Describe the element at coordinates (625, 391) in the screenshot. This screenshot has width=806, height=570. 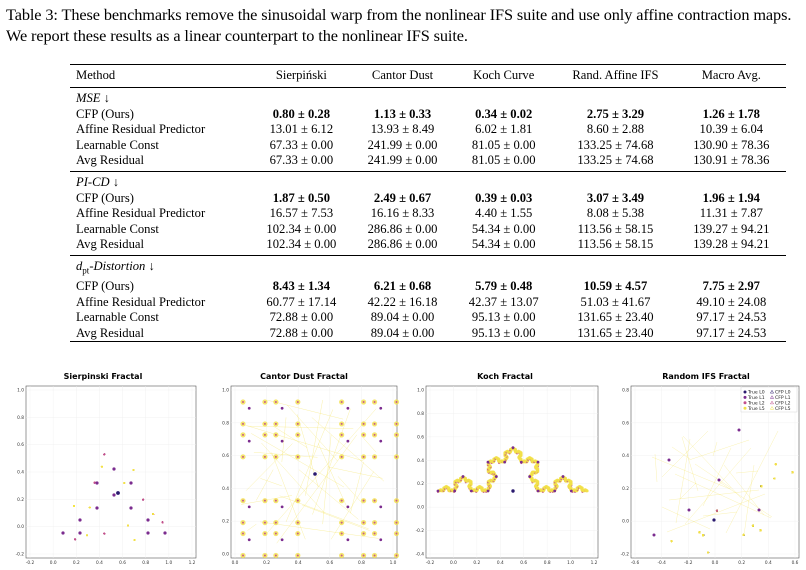
I see `y-tick-label: 0.8` at that location.